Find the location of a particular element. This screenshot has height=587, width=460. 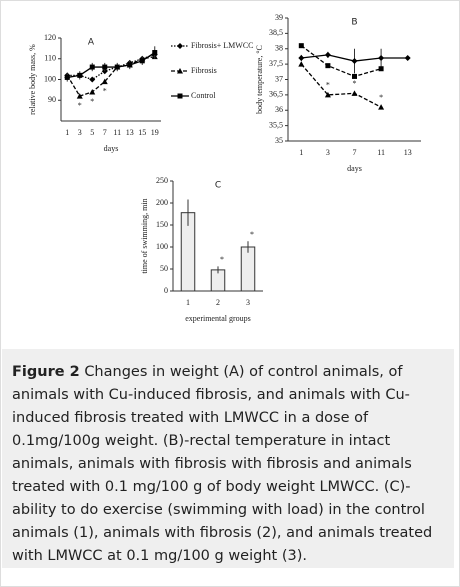

y-tick-label: 37,5 is located at coordinates (276, 63).